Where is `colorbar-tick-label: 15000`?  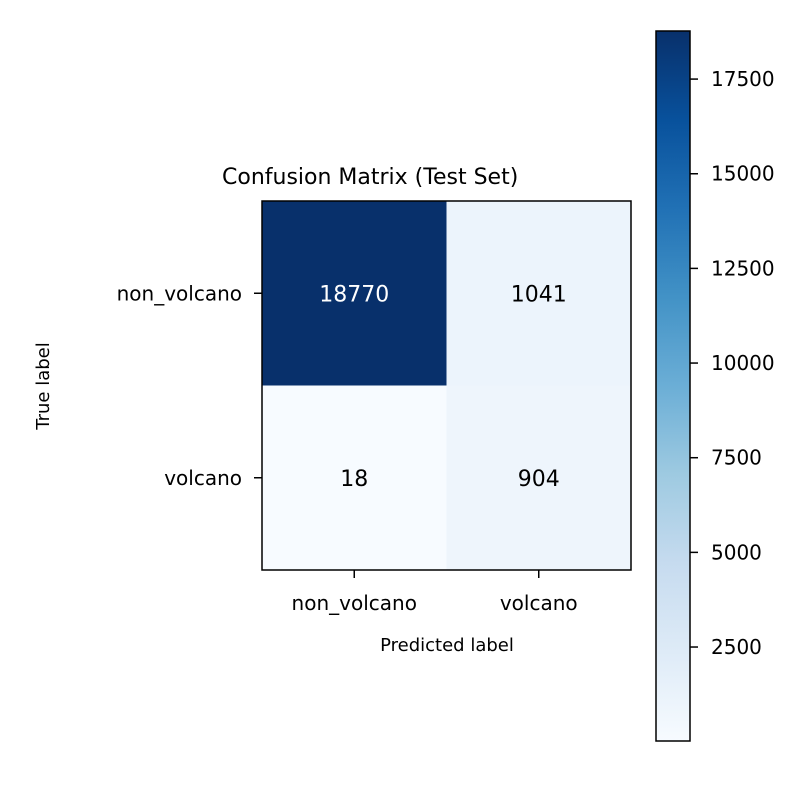
colorbar-tick-label: 15000 is located at coordinates (743, 174).